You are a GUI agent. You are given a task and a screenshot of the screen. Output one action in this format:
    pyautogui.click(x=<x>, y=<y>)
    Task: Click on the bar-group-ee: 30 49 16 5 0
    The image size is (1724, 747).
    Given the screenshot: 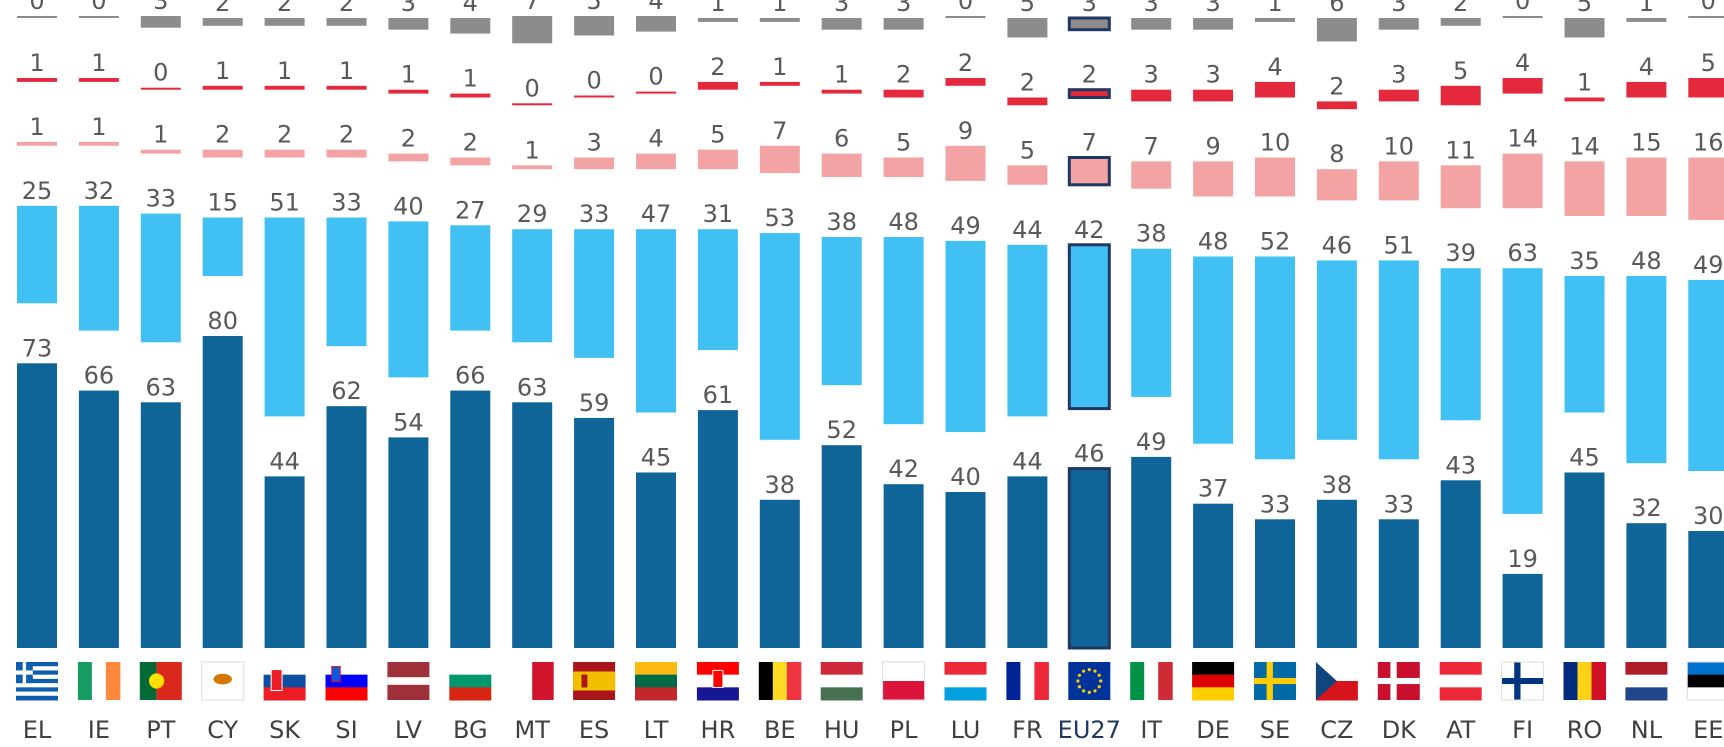 What is the action you would take?
    pyautogui.click(x=1706, y=324)
    